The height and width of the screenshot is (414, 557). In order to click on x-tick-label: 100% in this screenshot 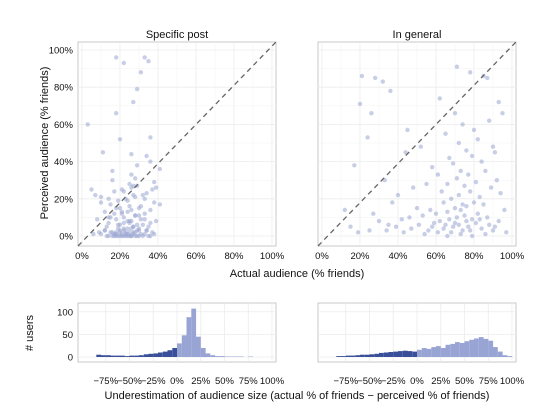, I will do `click(512, 381)`.